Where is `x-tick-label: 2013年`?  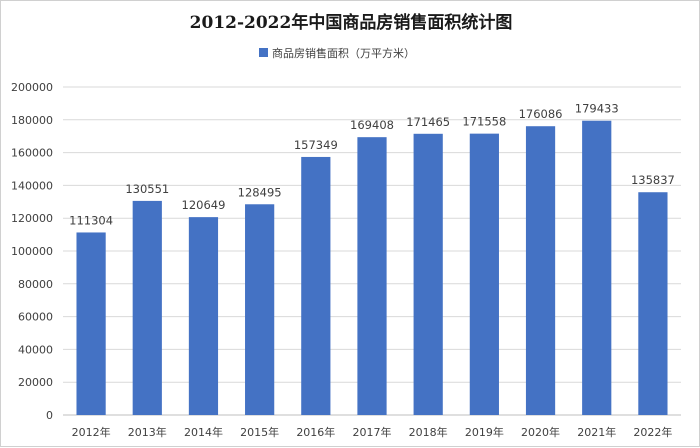
x-tick-label: 2013年 is located at coordinates (147, 432).